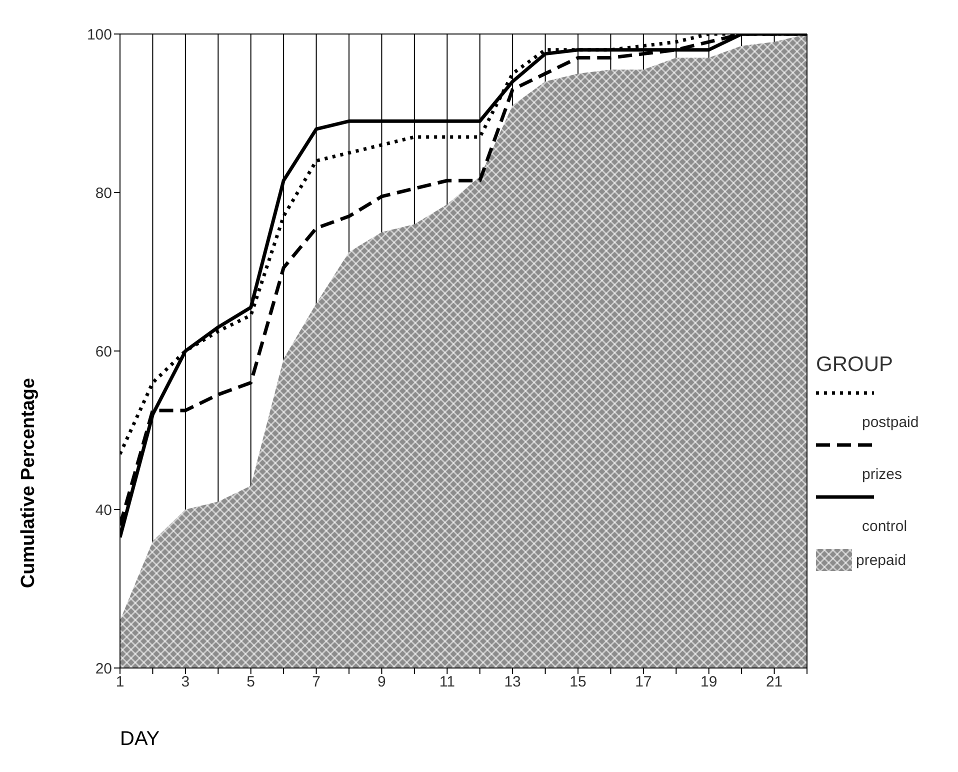 This screenshot has width=958, height=772. What do you see at coordinates (103, 351) in the screenshot?
I see `y-tick-label: 60` at bounding box center [103, 351].